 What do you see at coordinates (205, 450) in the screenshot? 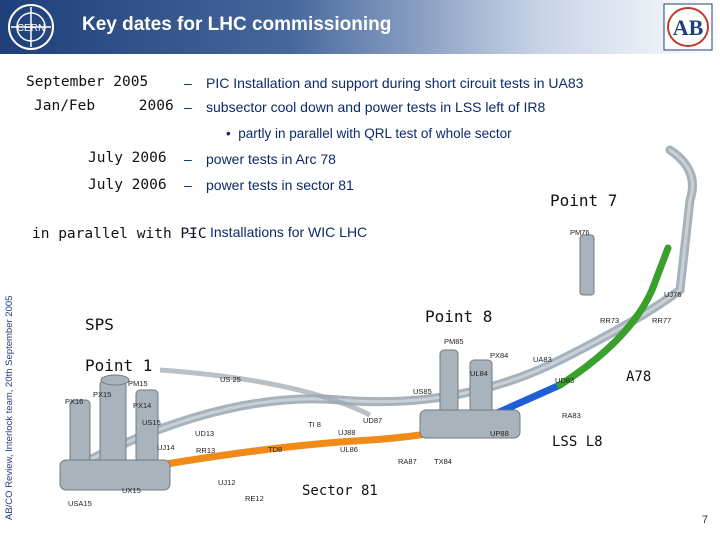
I see `small-label: RR13` at bounding box center [205, 450].